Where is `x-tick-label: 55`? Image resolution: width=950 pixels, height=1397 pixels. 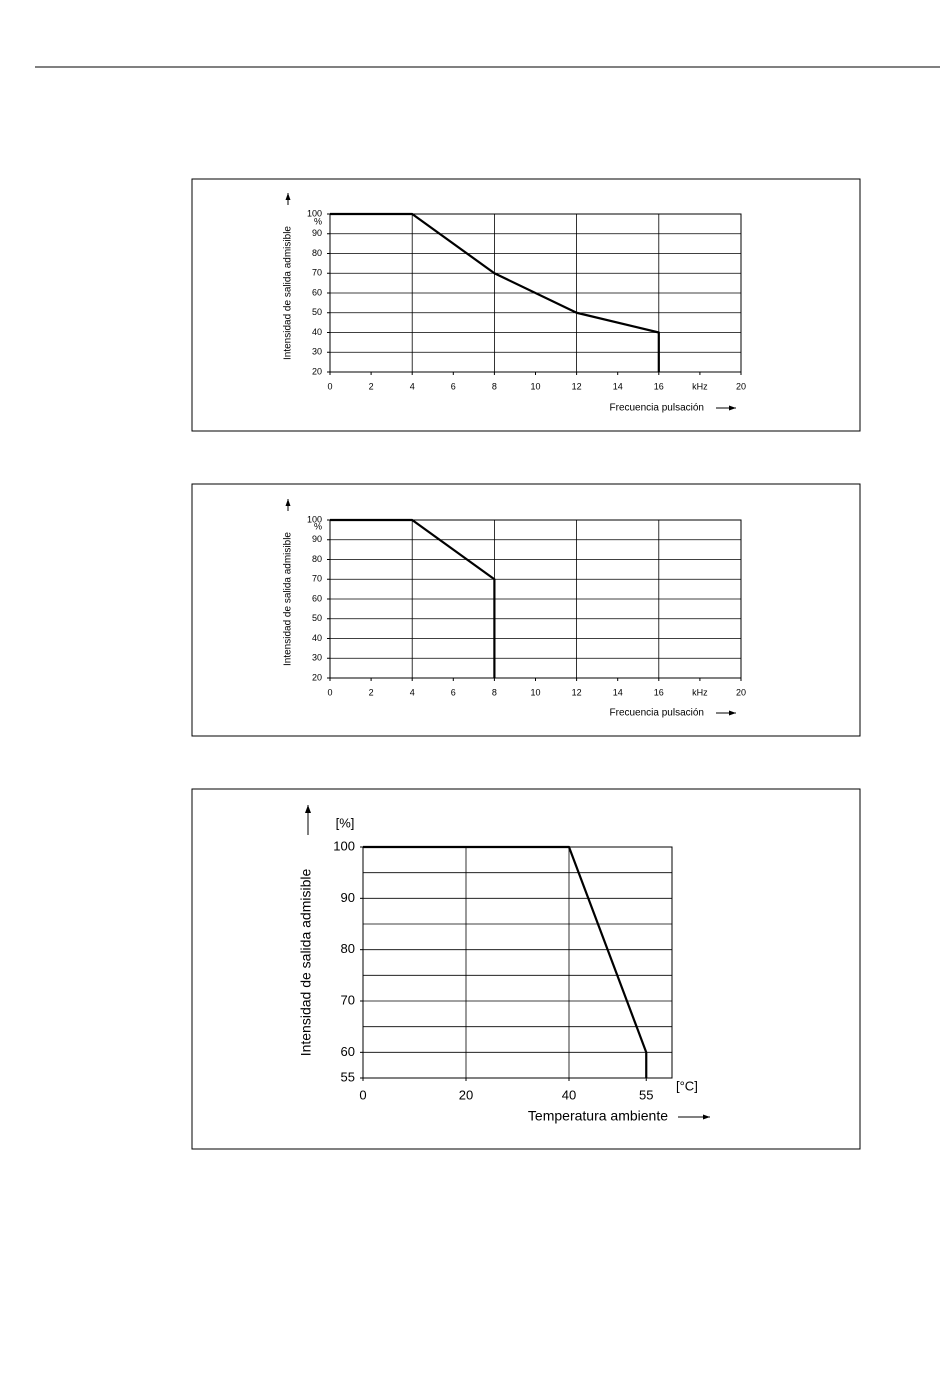
x-tick-label: 55 is located at coordinates (646, 1094).